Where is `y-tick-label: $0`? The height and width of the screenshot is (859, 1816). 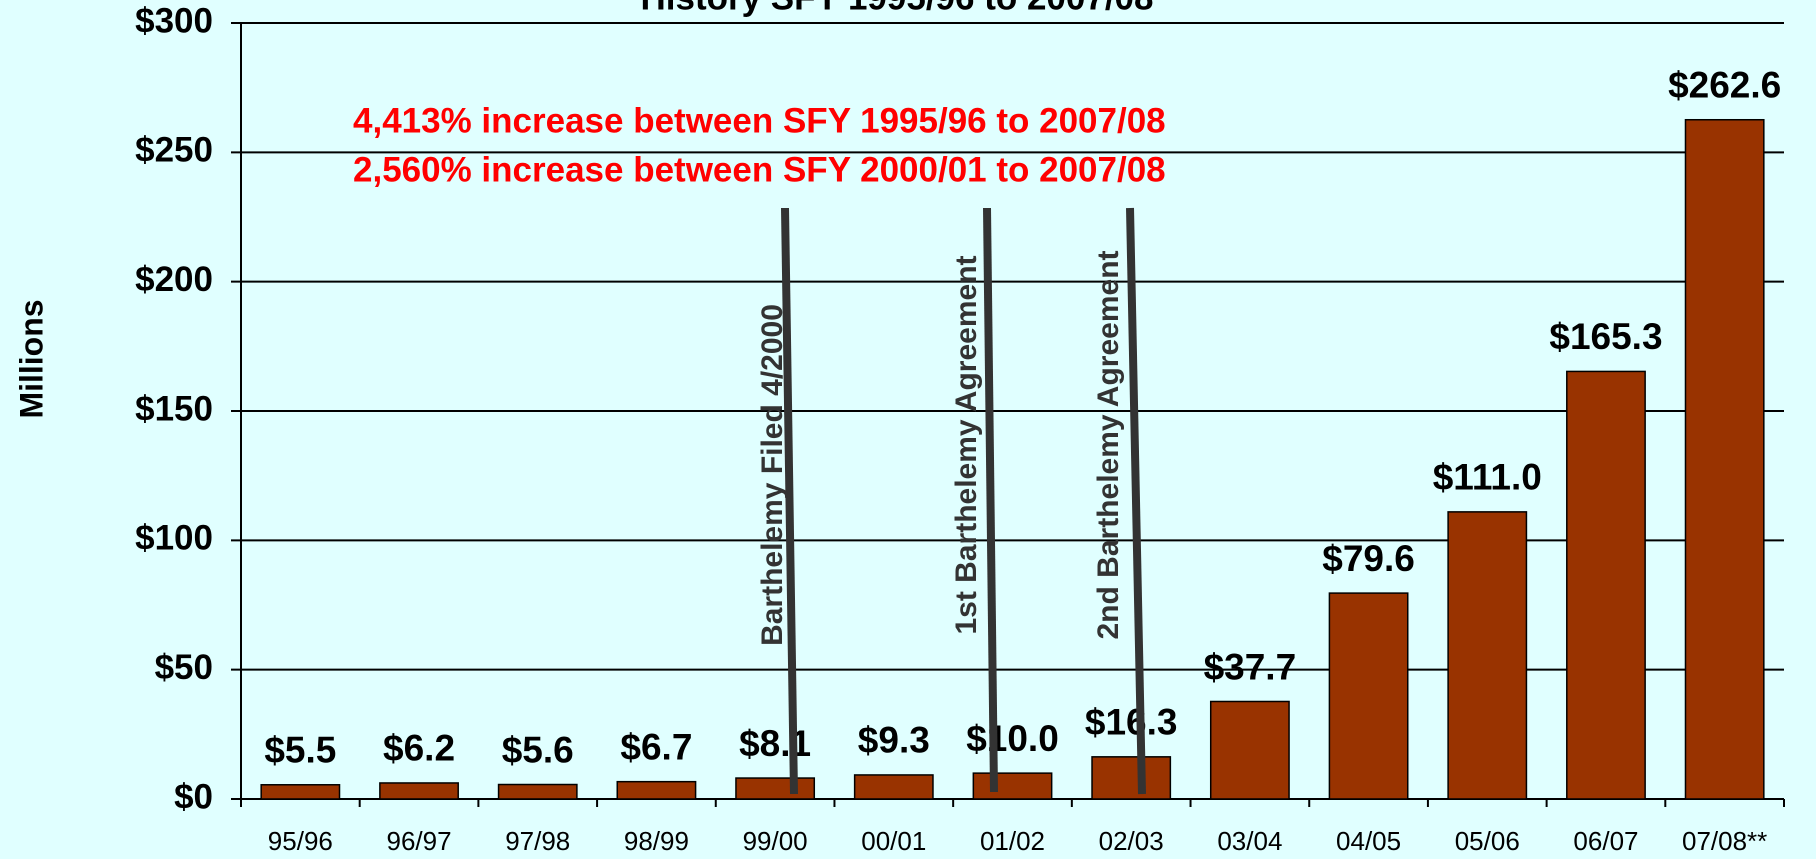 y-tick-label: $0 is located at coordinates (193, 796).